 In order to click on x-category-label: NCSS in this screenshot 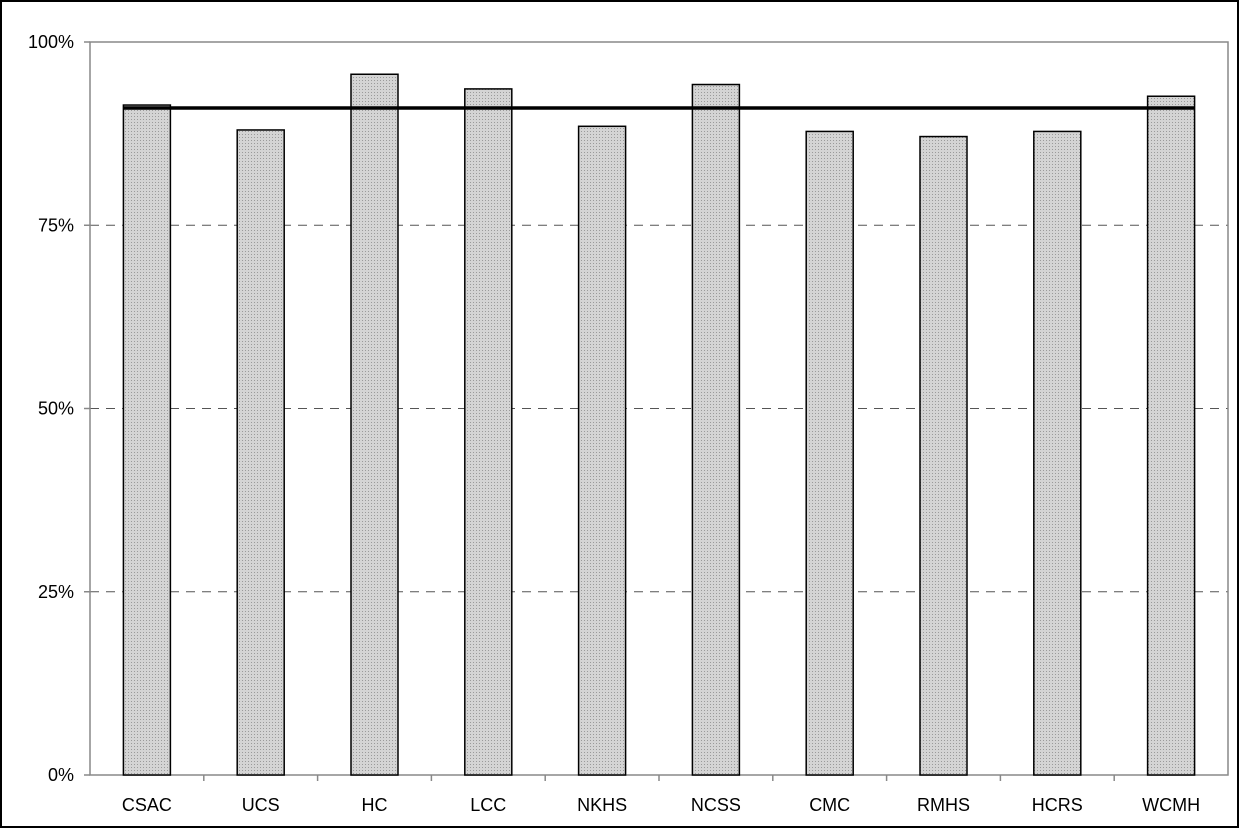, I will do `click(716, 805)`.